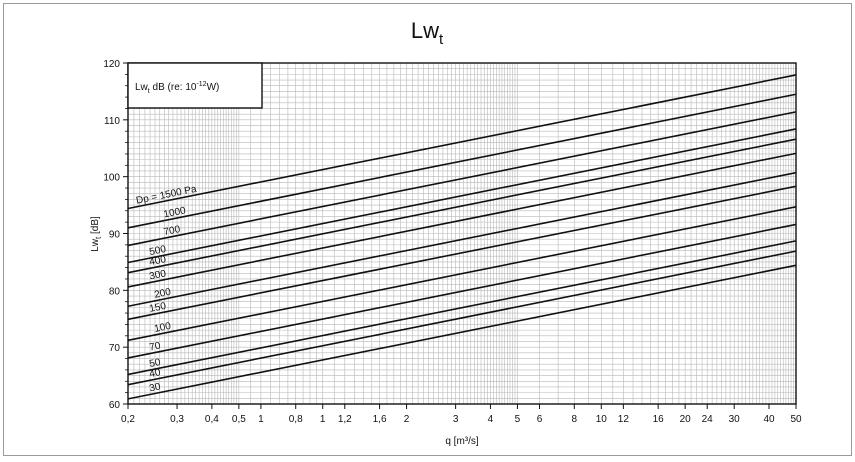  I want to click on x-tick-label: 0,8, so click(296, 419).